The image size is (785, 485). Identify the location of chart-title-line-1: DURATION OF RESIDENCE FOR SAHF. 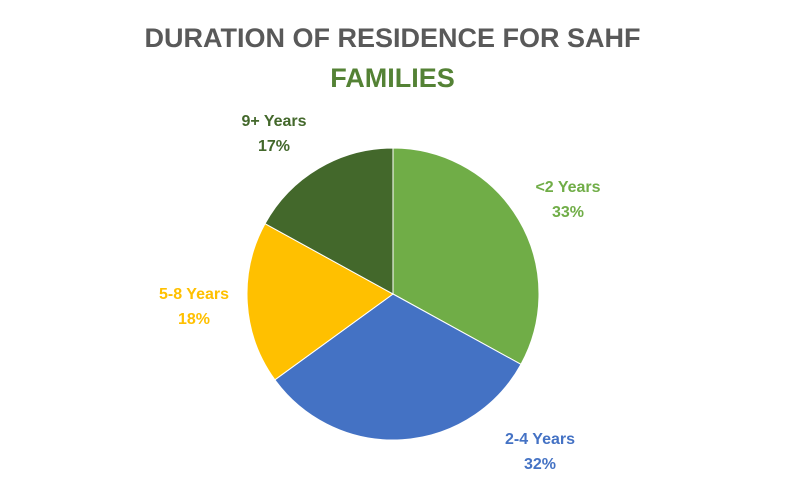
(392, 38).